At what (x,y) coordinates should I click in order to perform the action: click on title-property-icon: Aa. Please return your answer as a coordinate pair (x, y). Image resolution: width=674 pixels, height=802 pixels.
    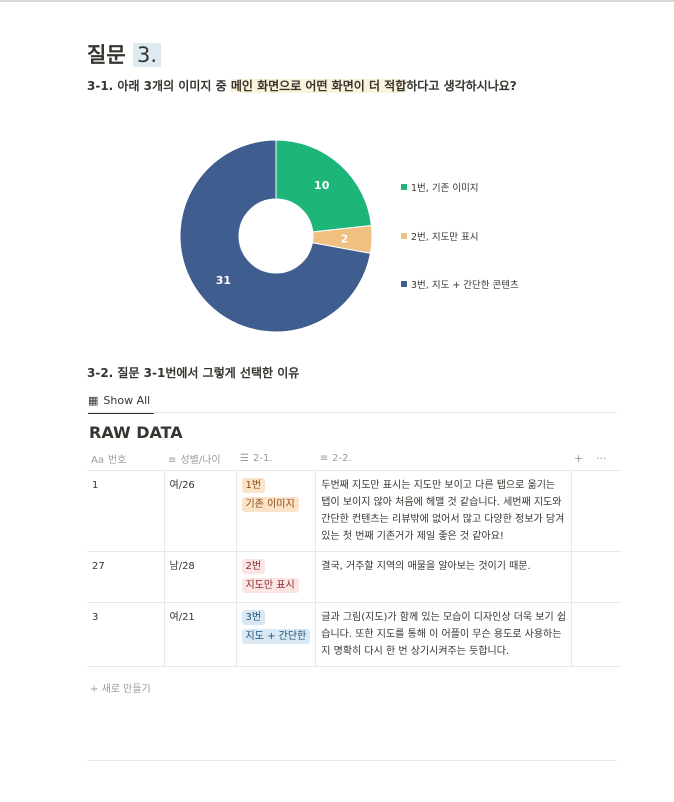
    Looking at the image, I should click on (97, 460).